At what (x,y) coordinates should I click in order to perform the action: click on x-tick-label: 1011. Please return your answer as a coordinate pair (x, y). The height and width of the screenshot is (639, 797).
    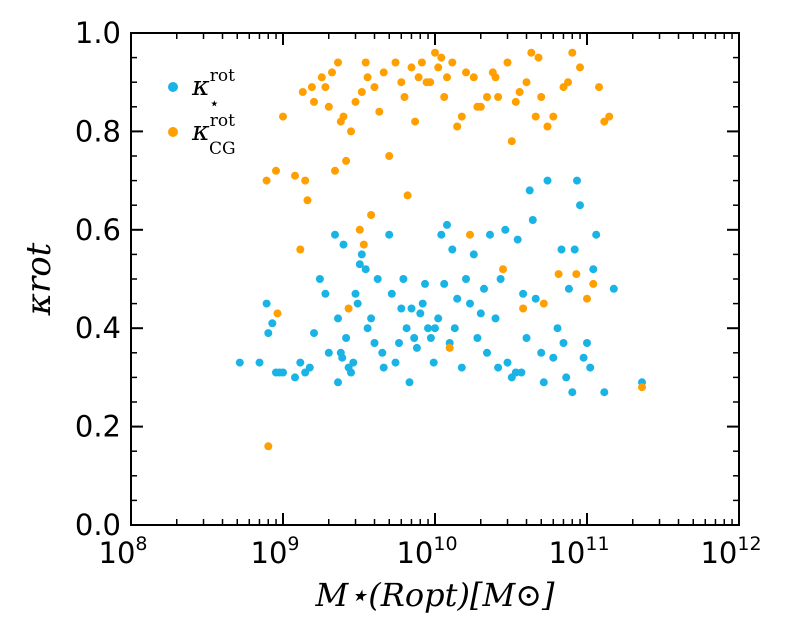
    Looking at the image, I should click on (578, 551).